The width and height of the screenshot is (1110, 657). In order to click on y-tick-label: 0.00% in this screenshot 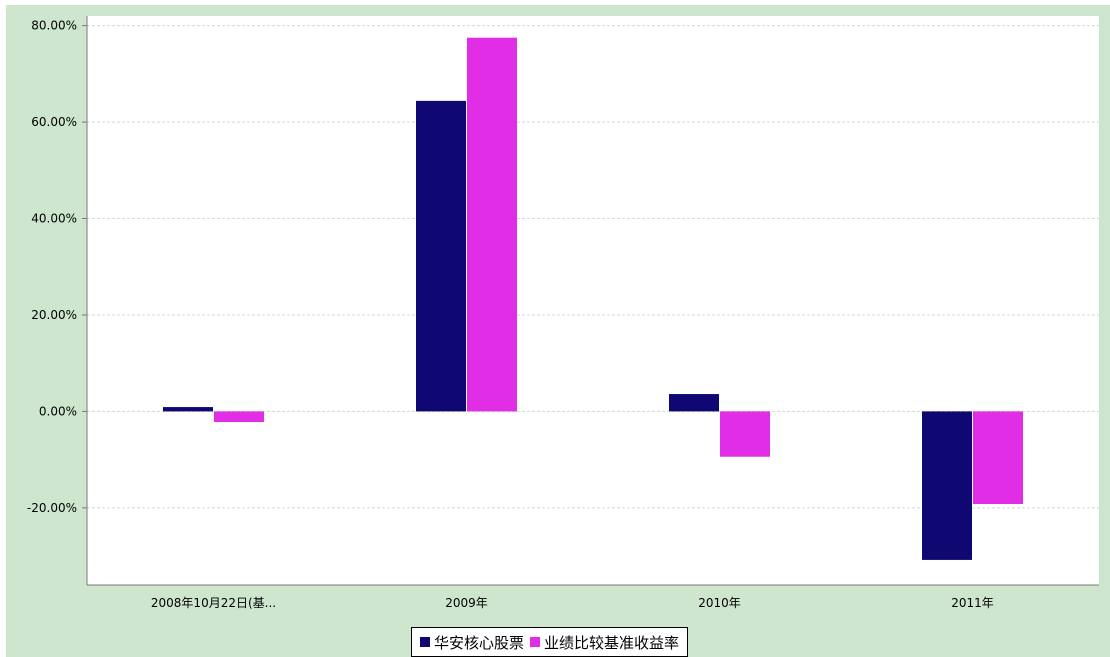, I will do `click(58, 411)`.